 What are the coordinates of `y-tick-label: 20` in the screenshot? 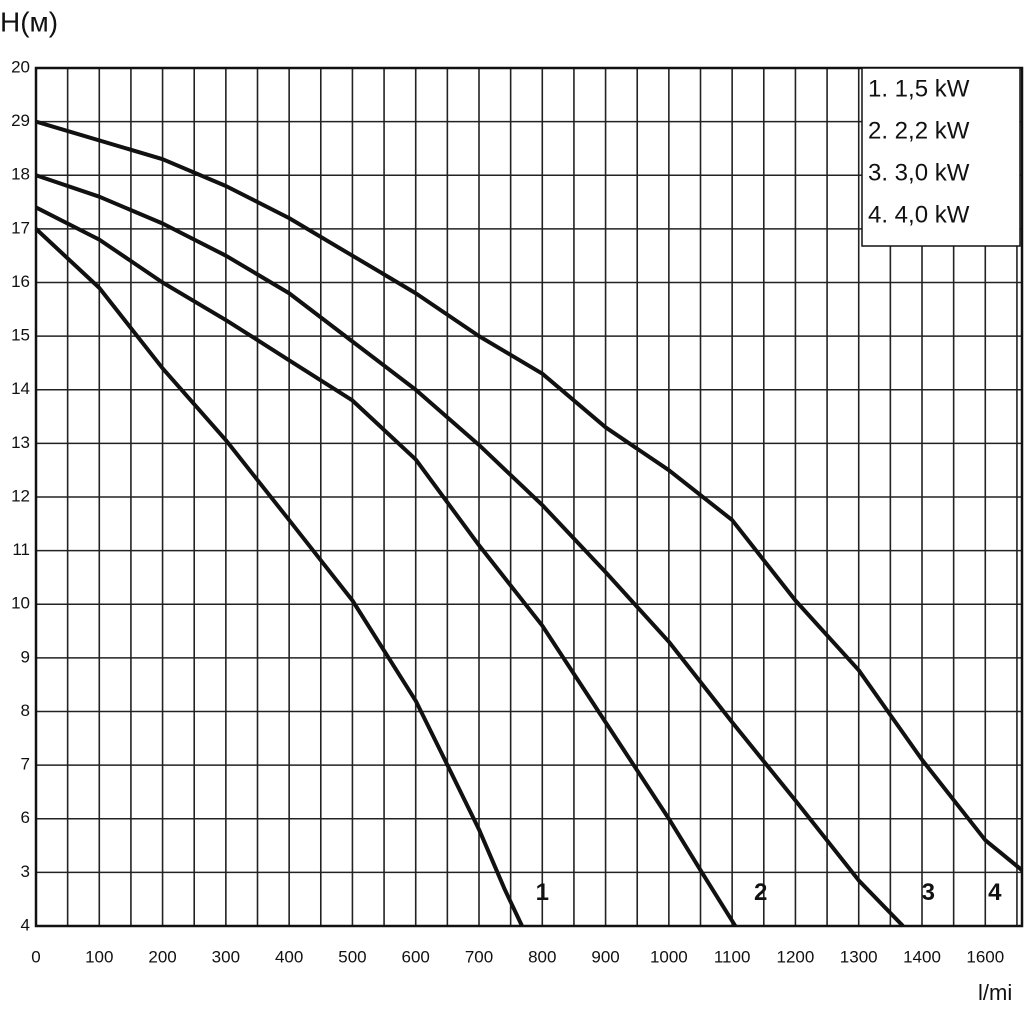 It's located at (20, 66).